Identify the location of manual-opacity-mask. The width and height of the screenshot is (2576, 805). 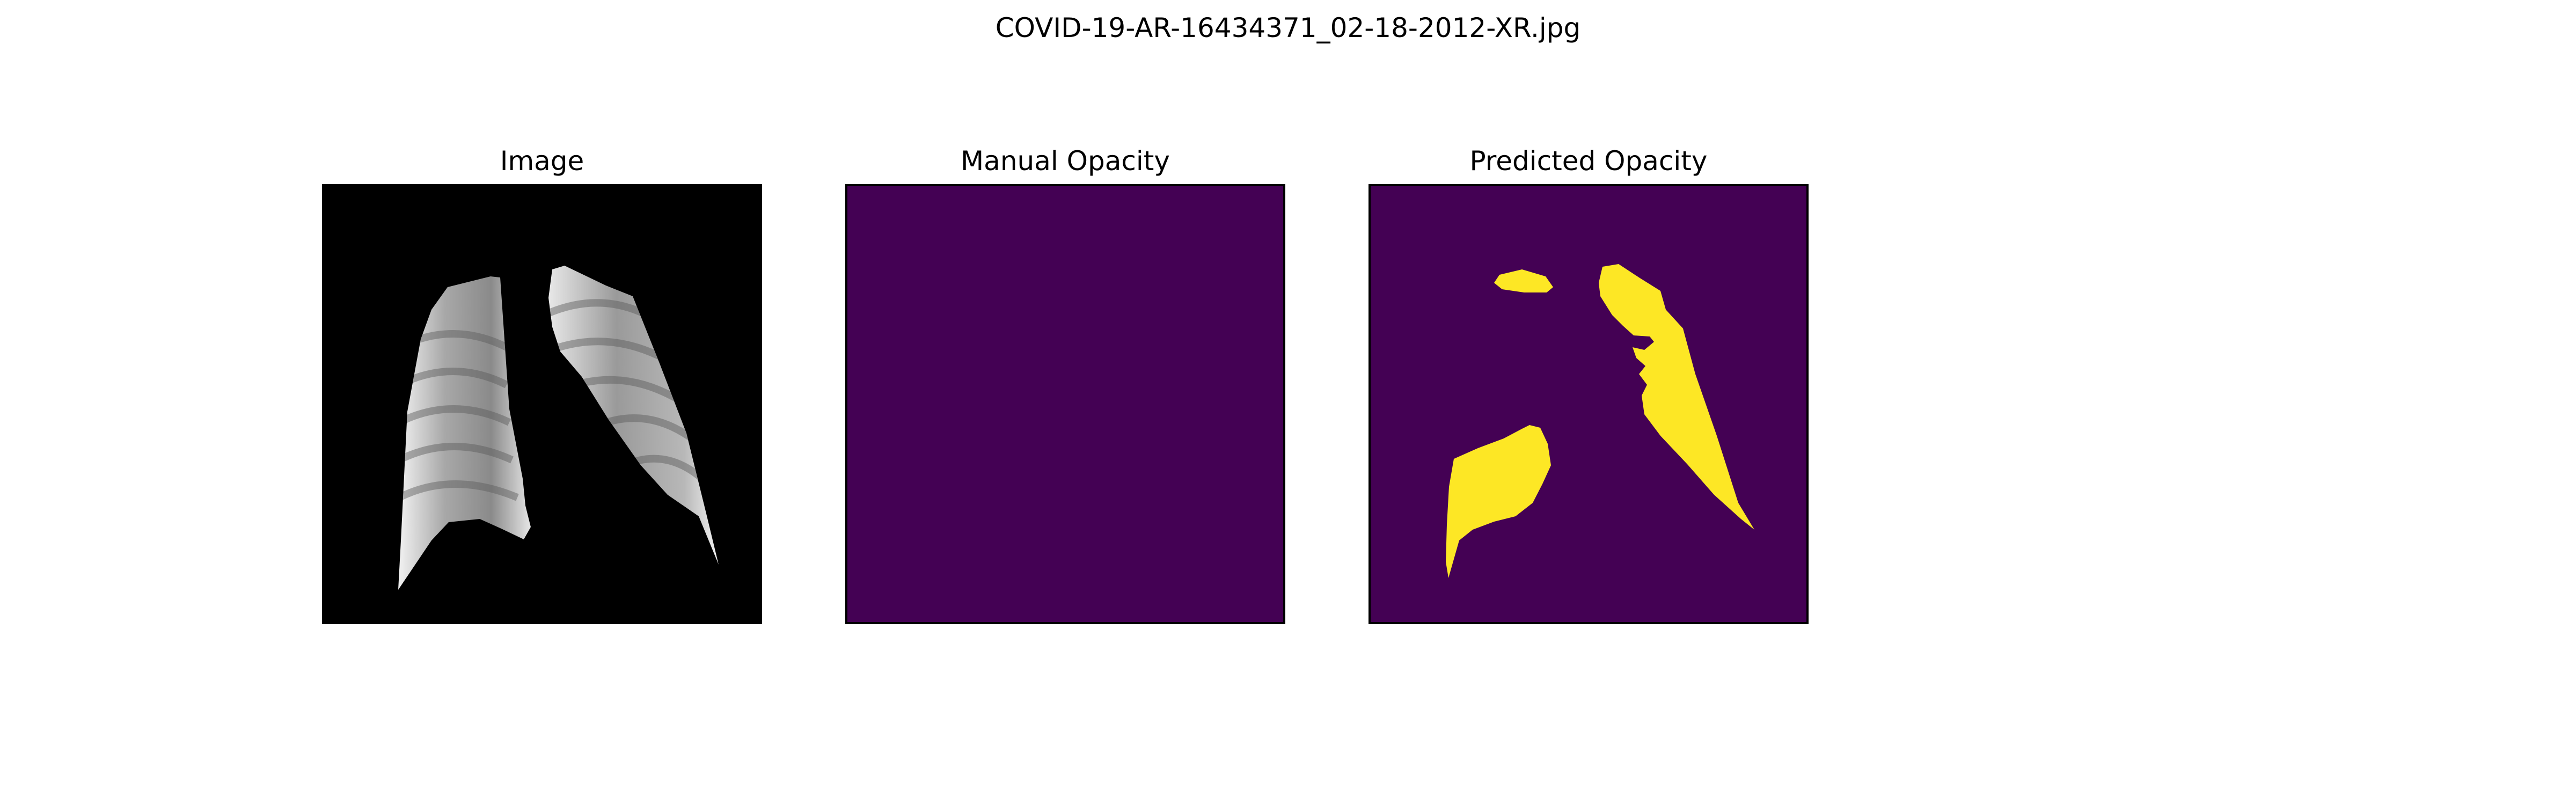
(1065, 404).